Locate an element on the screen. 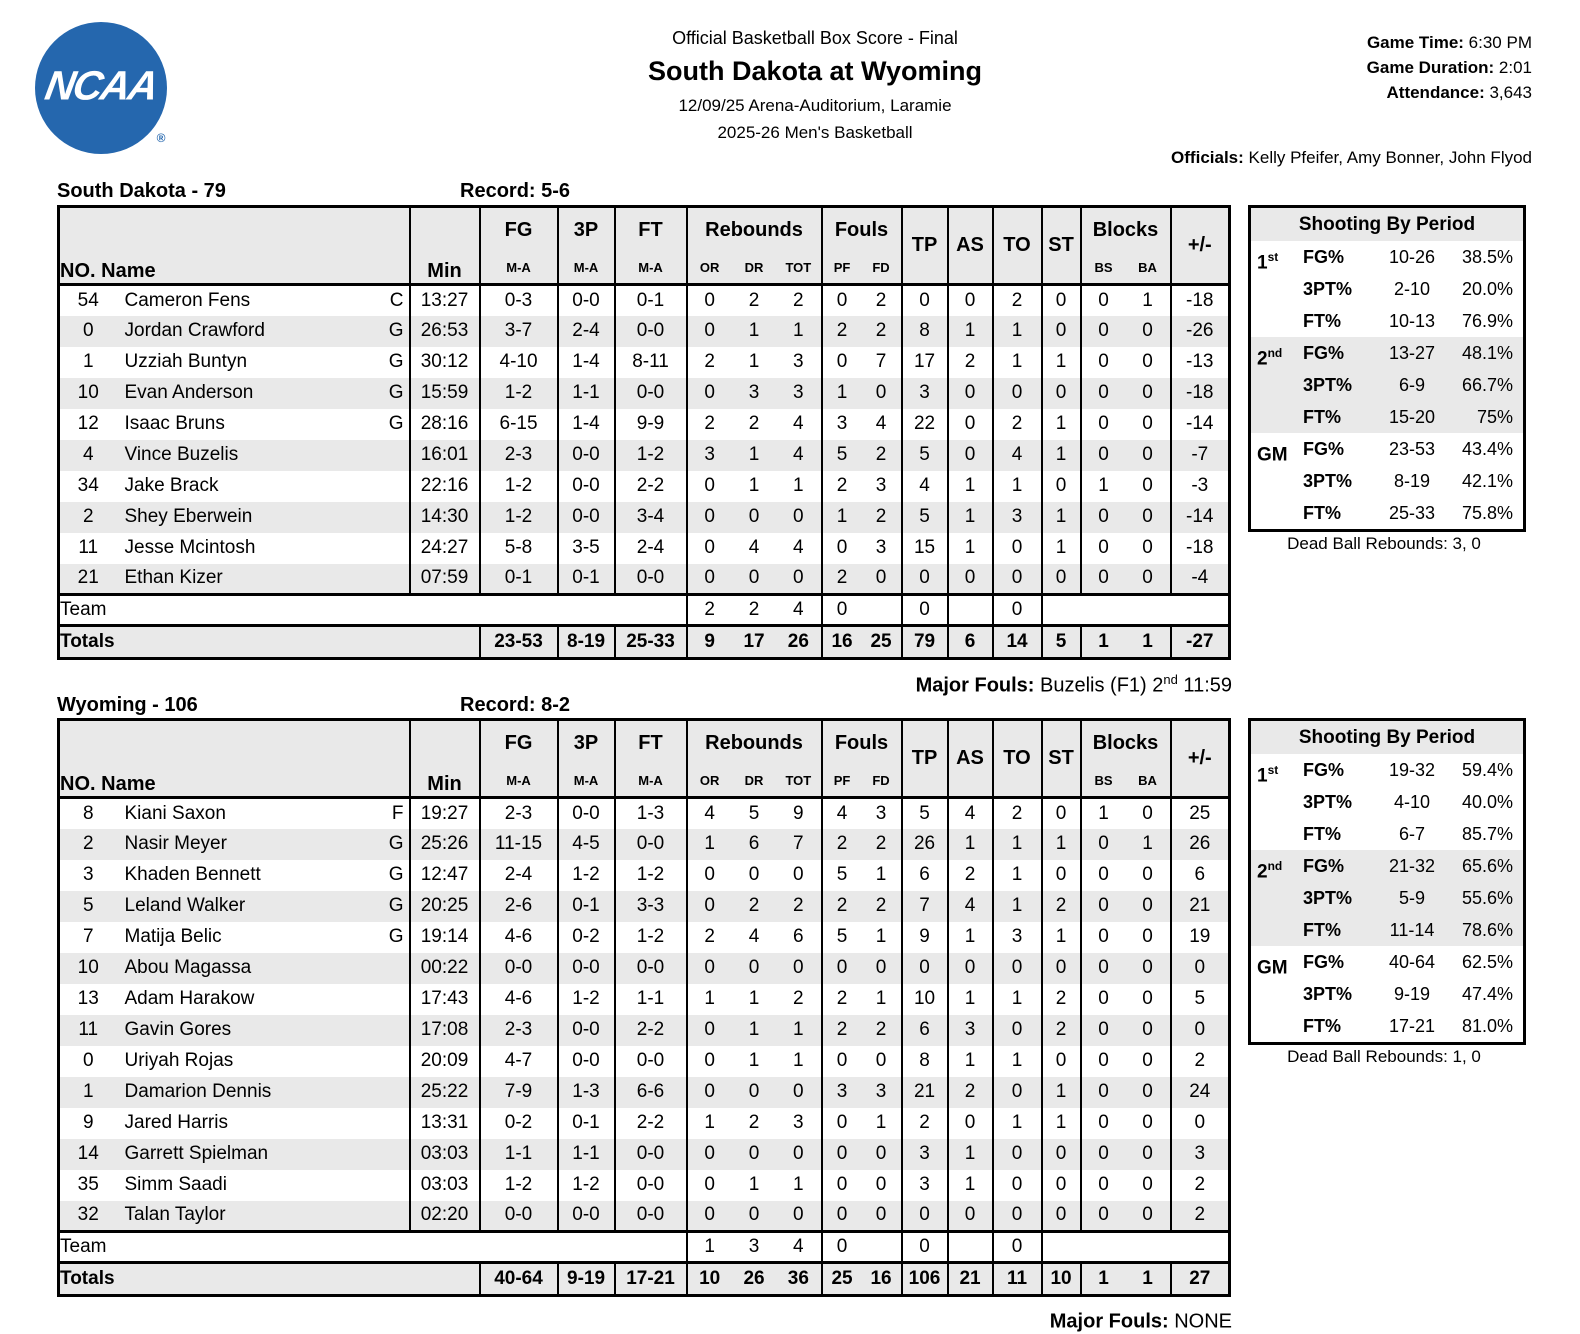  team-row-empty is located at coordinates (1135, 609).